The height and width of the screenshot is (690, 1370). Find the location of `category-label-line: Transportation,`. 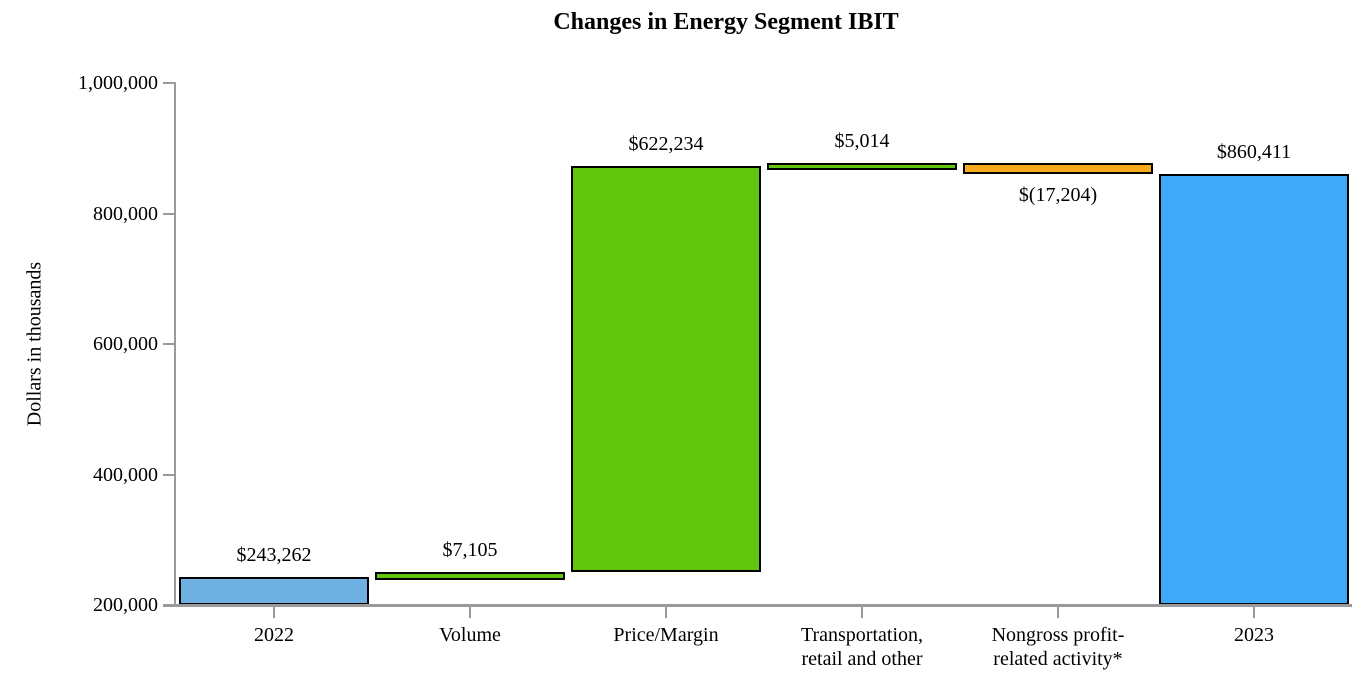

category-label-line: Transportation, is located at coordinates (862, 635).